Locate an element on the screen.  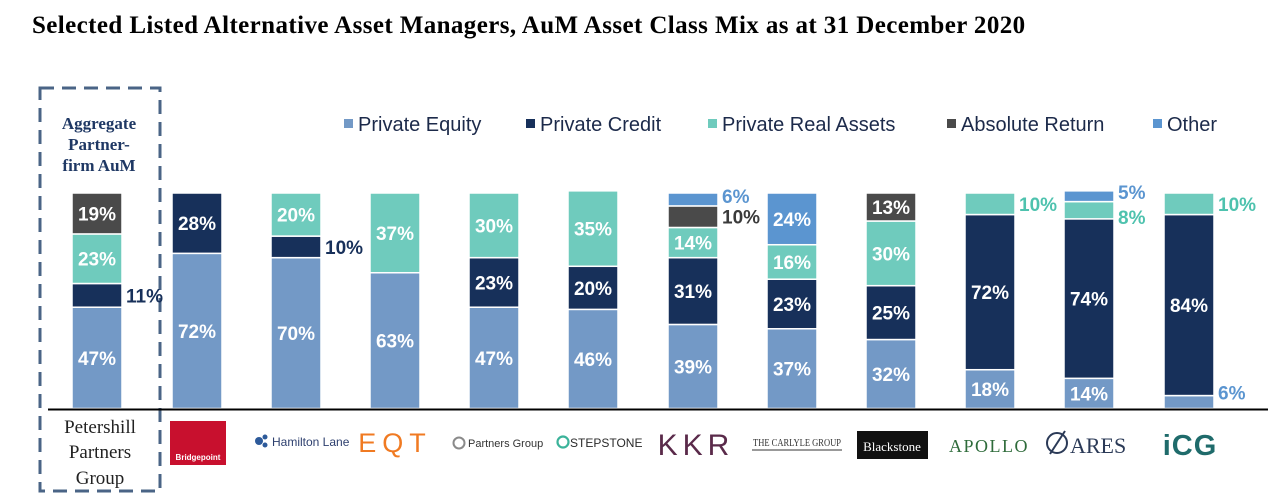
data-label-bridgepoint-private-equity: 72% is located at coordinates (197, 332).